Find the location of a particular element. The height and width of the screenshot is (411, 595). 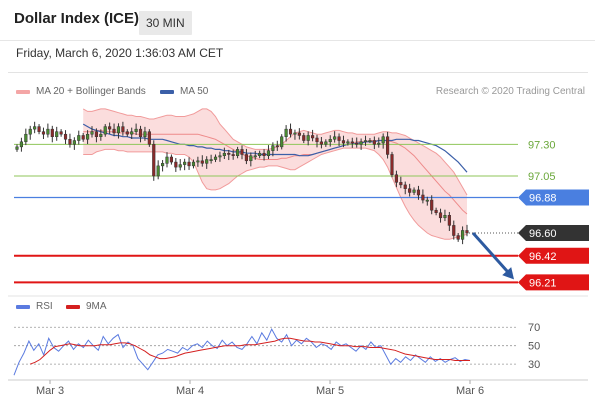

divider is located at coordinates (298, 72).